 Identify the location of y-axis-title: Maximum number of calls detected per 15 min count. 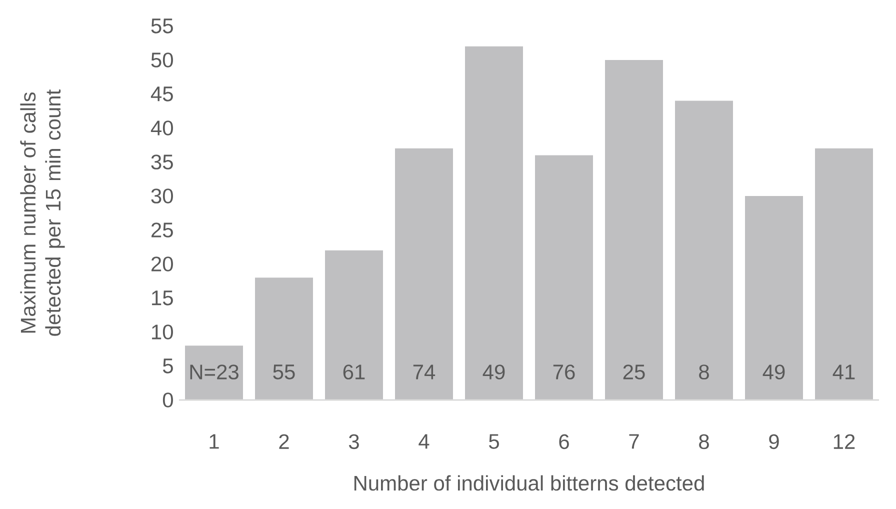
(42, 212).